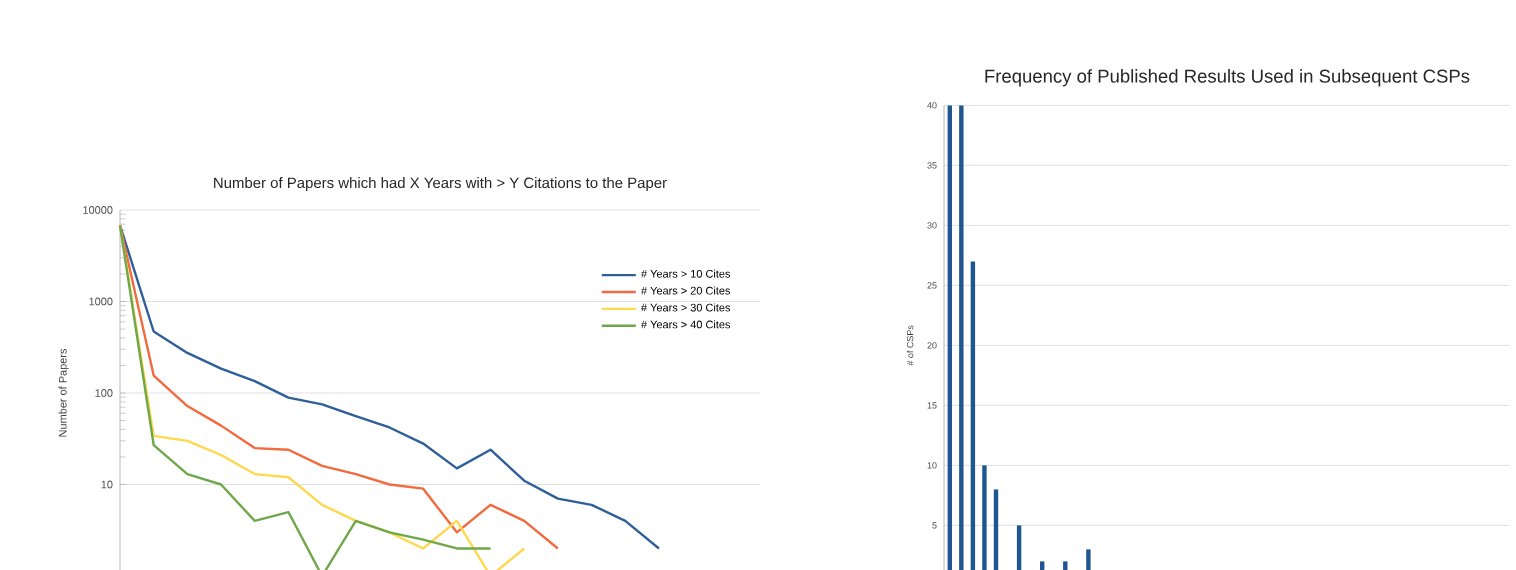 This screenshot has height=570, width=1516. I want to click on chart-title: Frequency of Published Results Used in Subsequent CSPs, so click(1227, 78).